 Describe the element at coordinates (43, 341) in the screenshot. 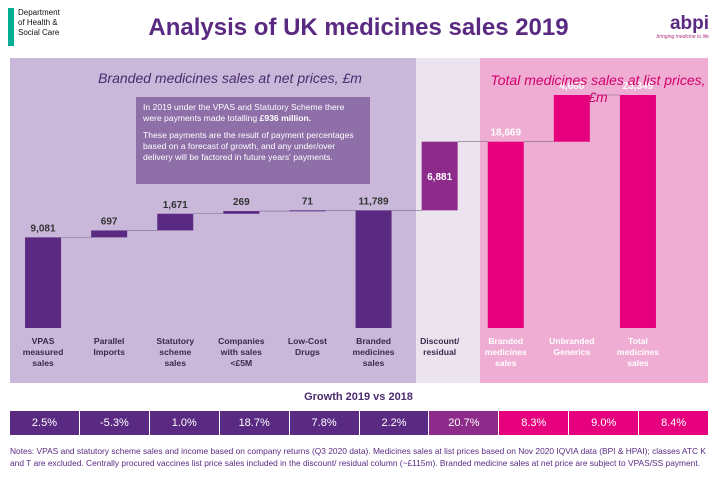

I see `category-label: VPAS` at that location.